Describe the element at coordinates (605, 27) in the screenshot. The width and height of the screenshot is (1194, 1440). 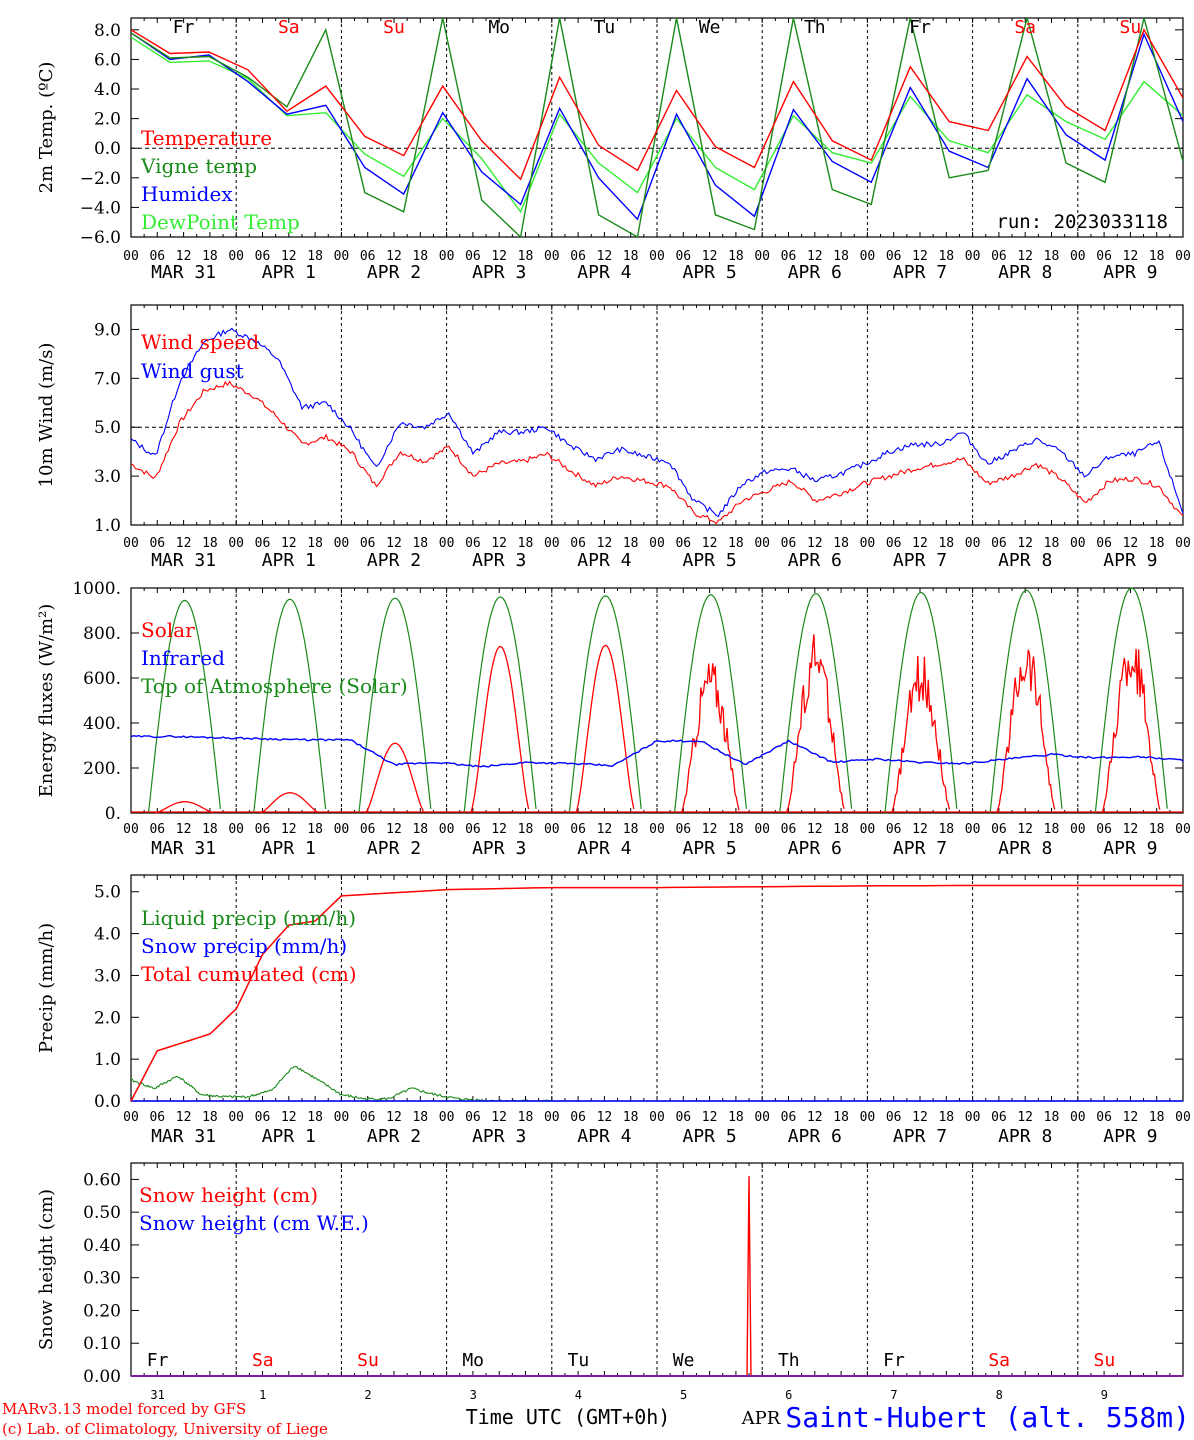
I see `day-label: Tu` at that location.